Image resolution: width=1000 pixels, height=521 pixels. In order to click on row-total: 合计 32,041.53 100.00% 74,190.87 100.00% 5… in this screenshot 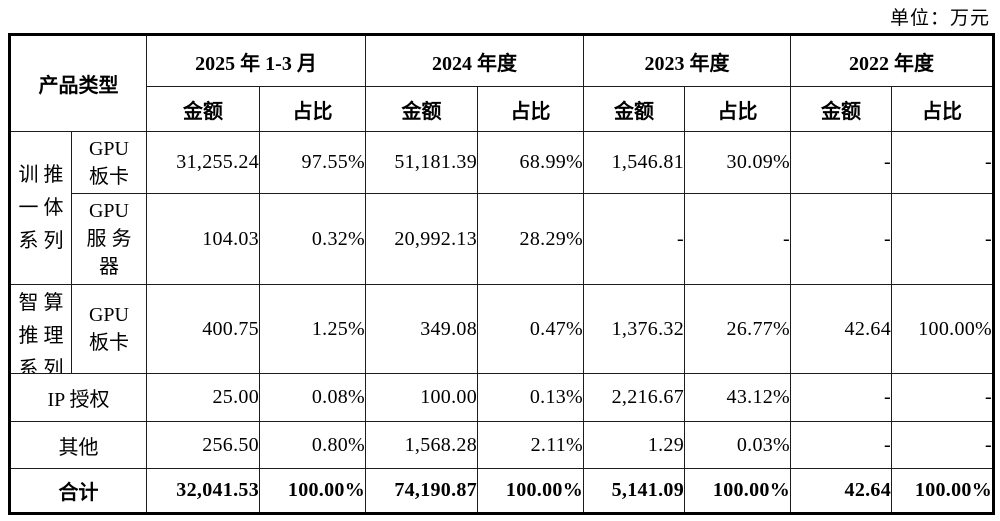, I will do `click(502, 491)`.